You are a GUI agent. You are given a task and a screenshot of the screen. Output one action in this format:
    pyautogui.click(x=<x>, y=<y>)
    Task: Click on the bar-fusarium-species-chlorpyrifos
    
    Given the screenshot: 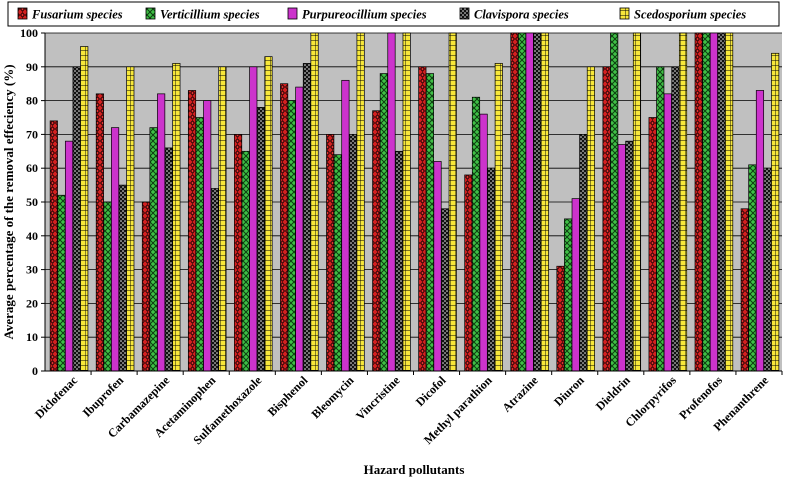 What is the action you would take?
    pyautogui.click(x=652, y=244)
    